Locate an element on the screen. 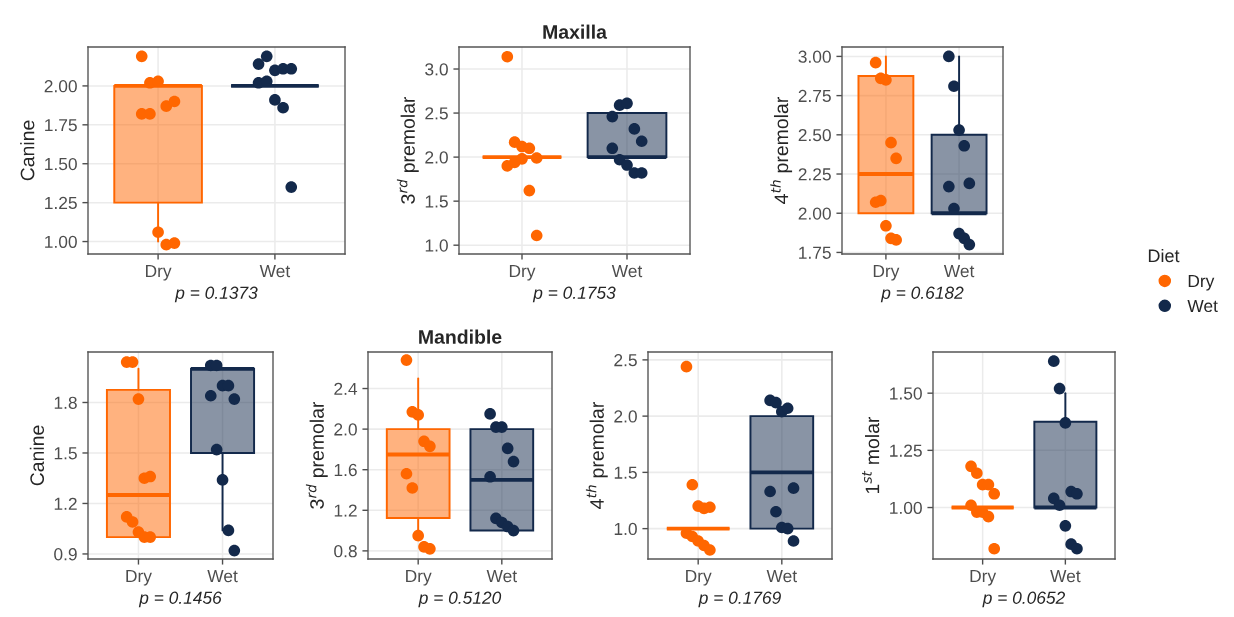  y-tick-label: 1.8 is located at coordinates (65, 402).